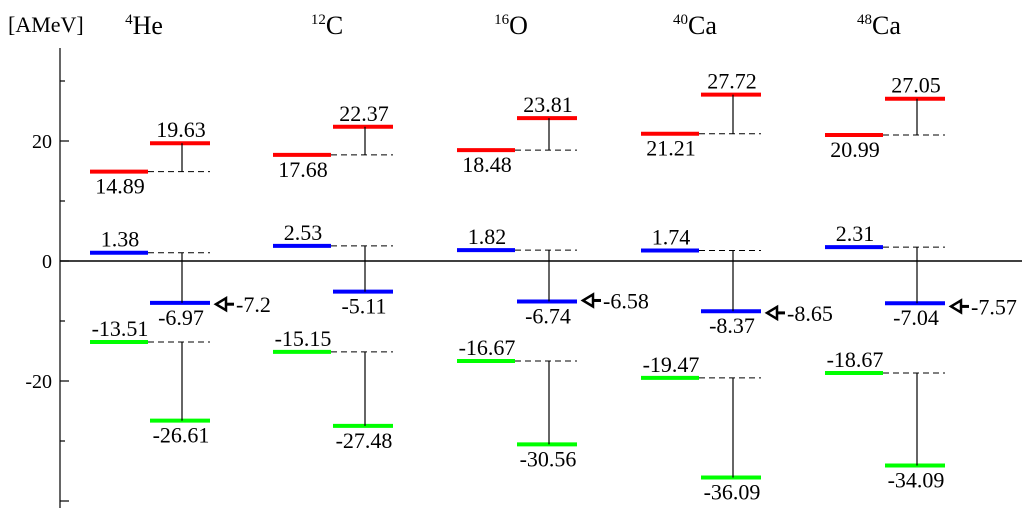  I want to click on nucleus-mass-number: 48, so click(864, 20).